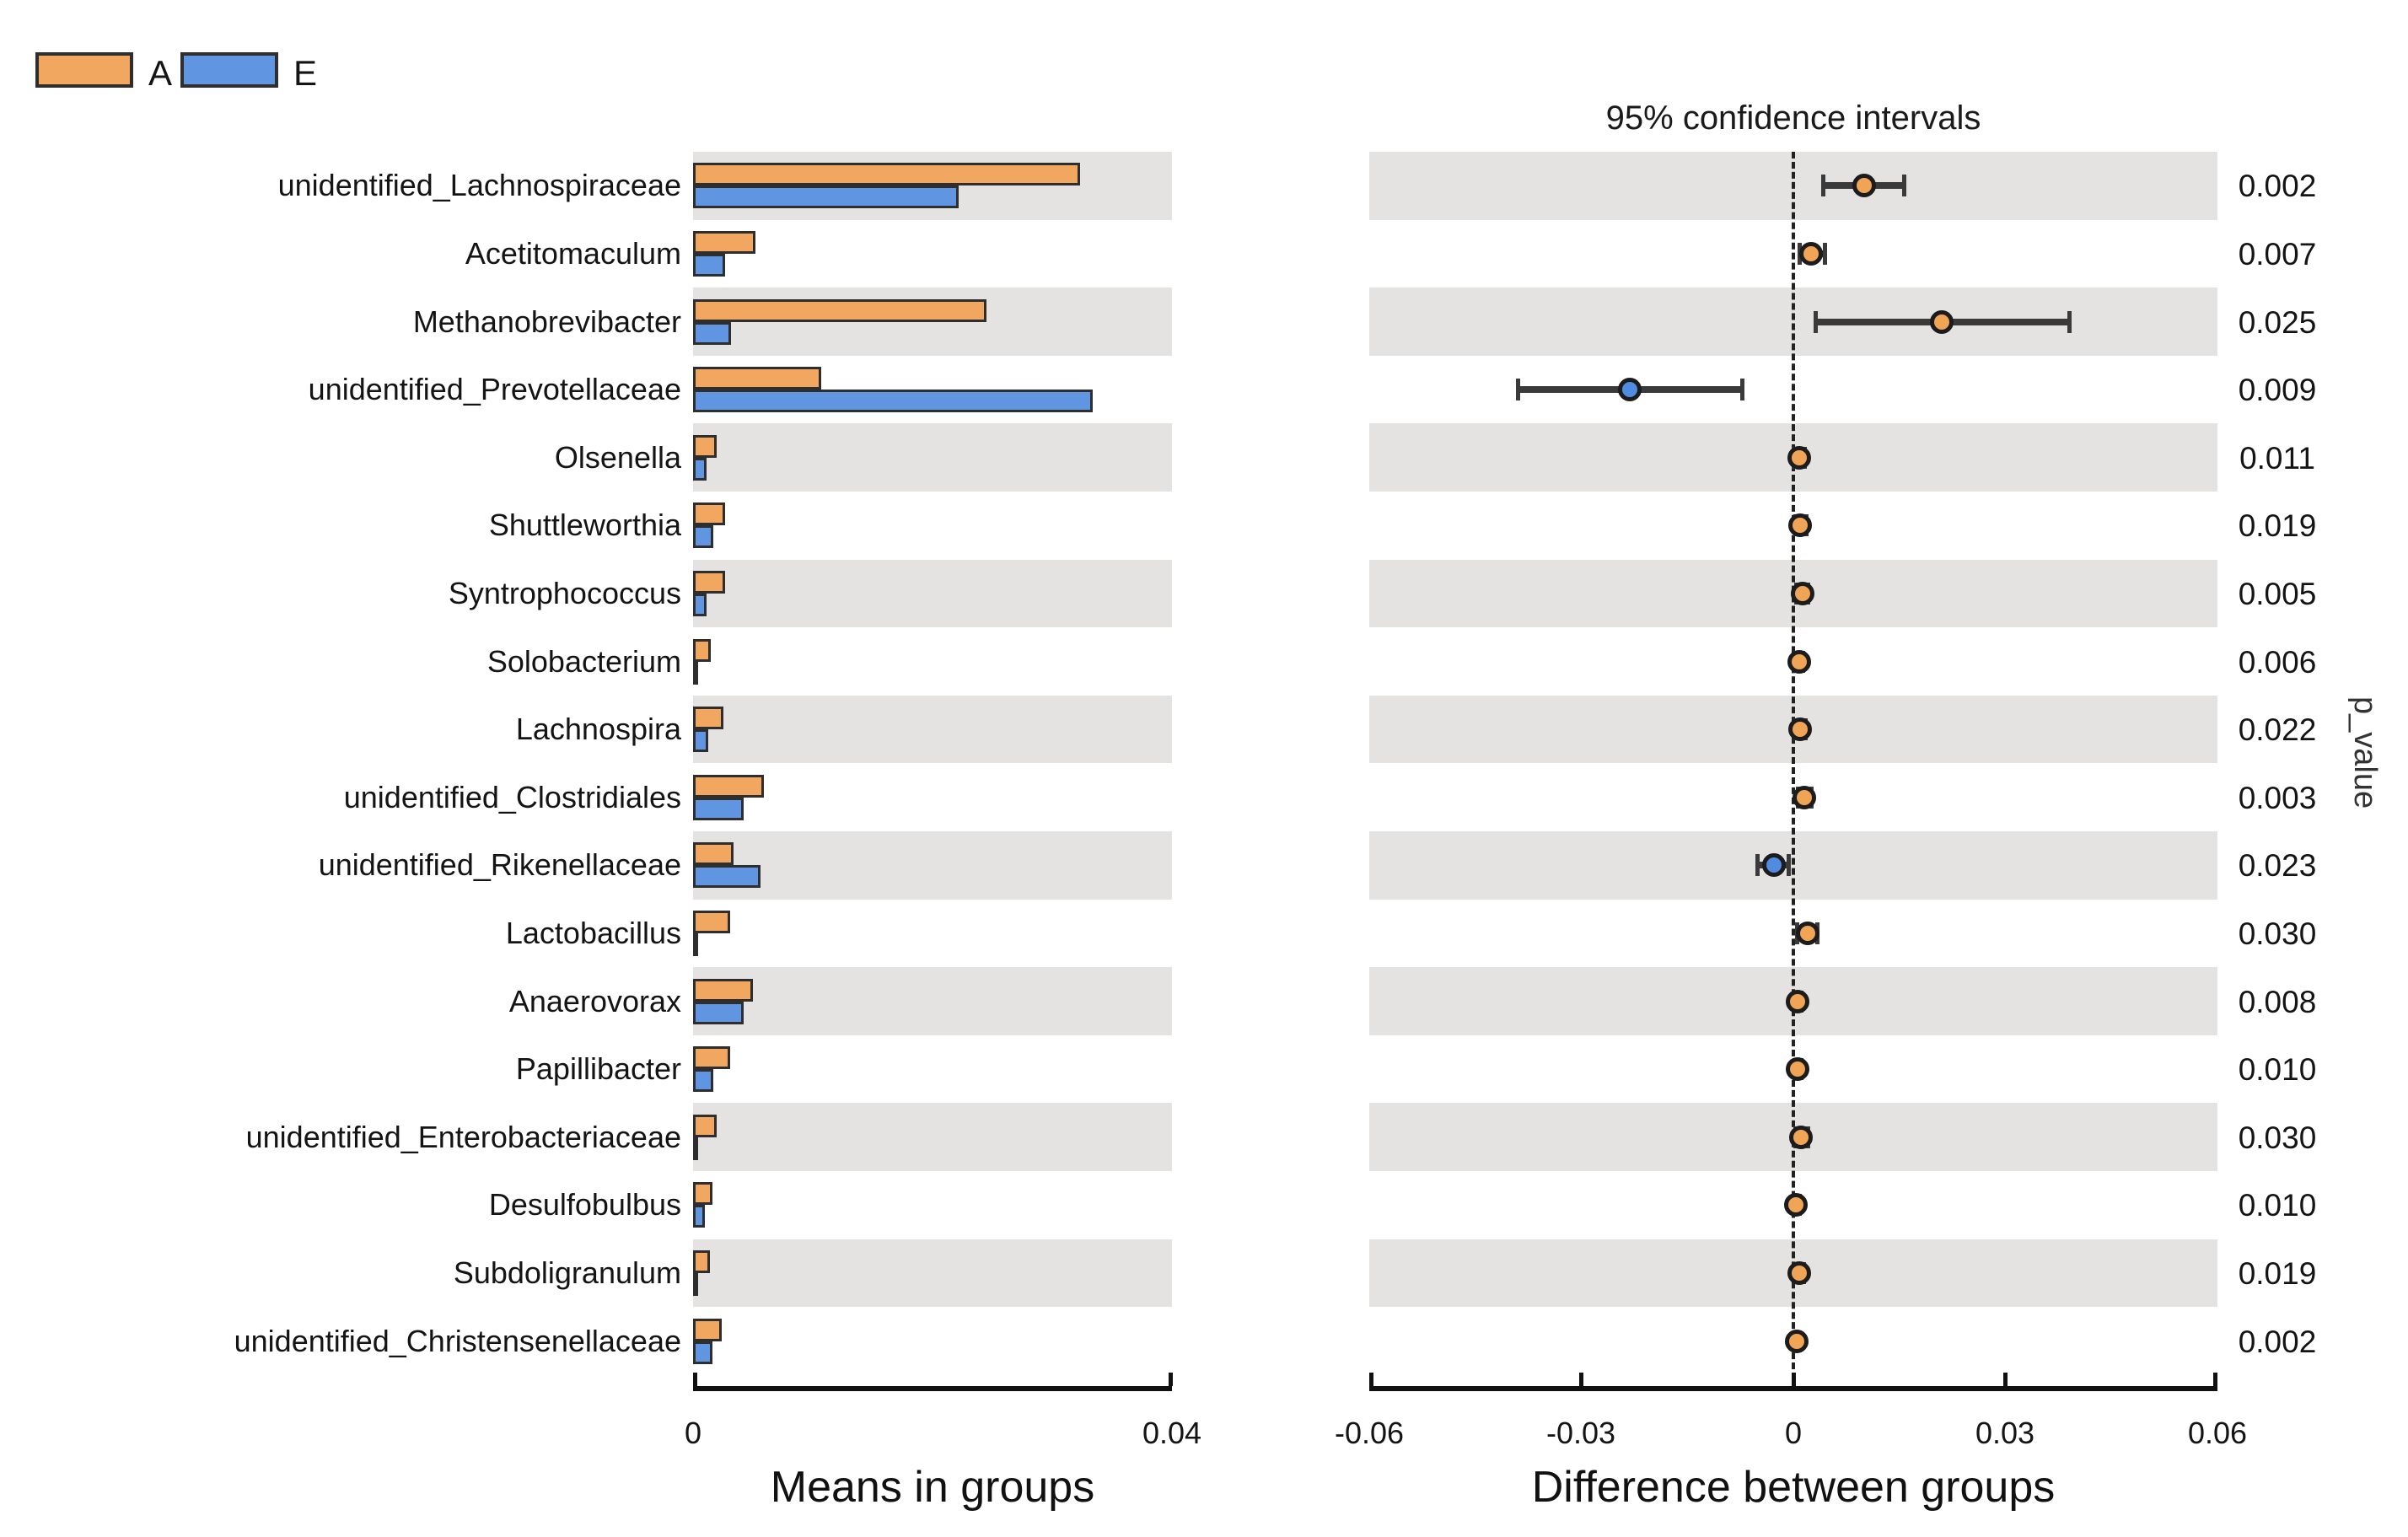 The height and width of the screenshot is (1537, 2408). I want to click on row-label: Shuttleworthia, so click(584, 525).